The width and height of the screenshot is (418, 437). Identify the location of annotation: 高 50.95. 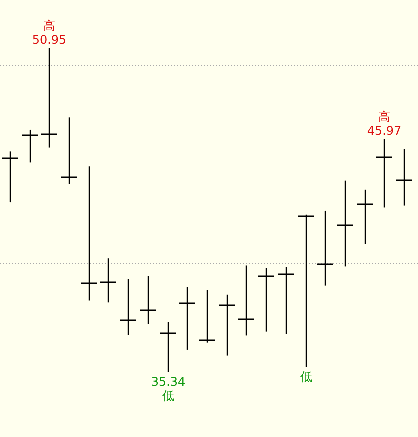
(49, 33).